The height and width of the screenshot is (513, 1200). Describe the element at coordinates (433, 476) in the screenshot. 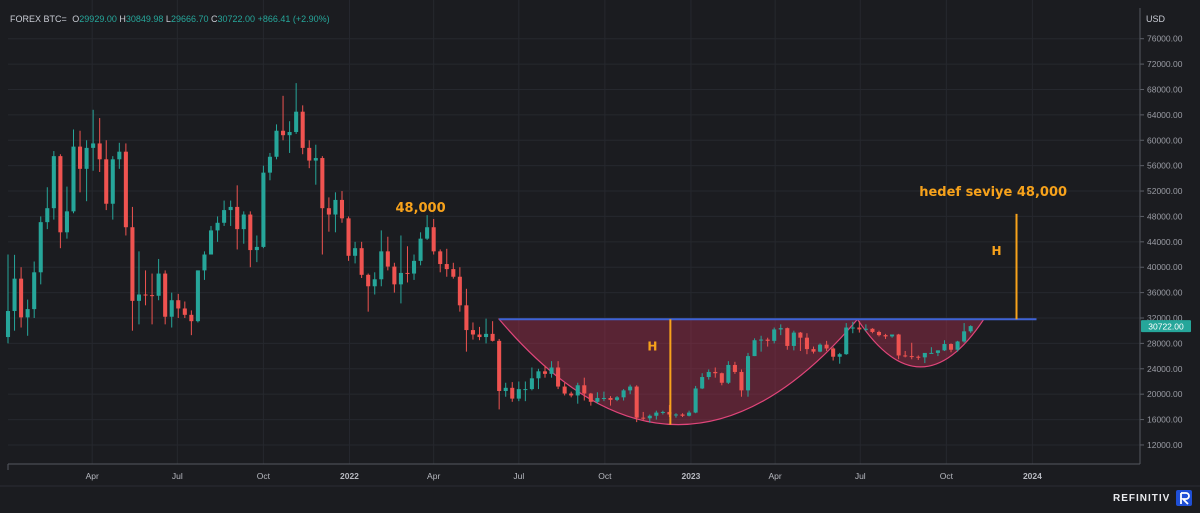

I see `x-tick-label: Apr` at that location.